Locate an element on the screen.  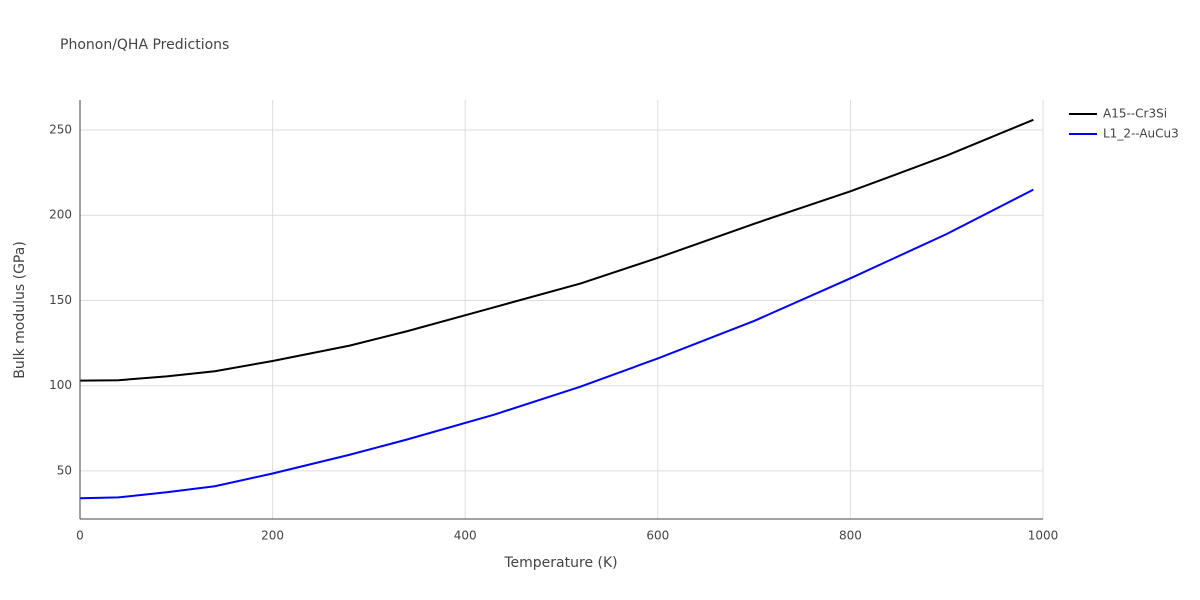
x-axis-title: Temperature (K) is located at coordinates (560, 563).